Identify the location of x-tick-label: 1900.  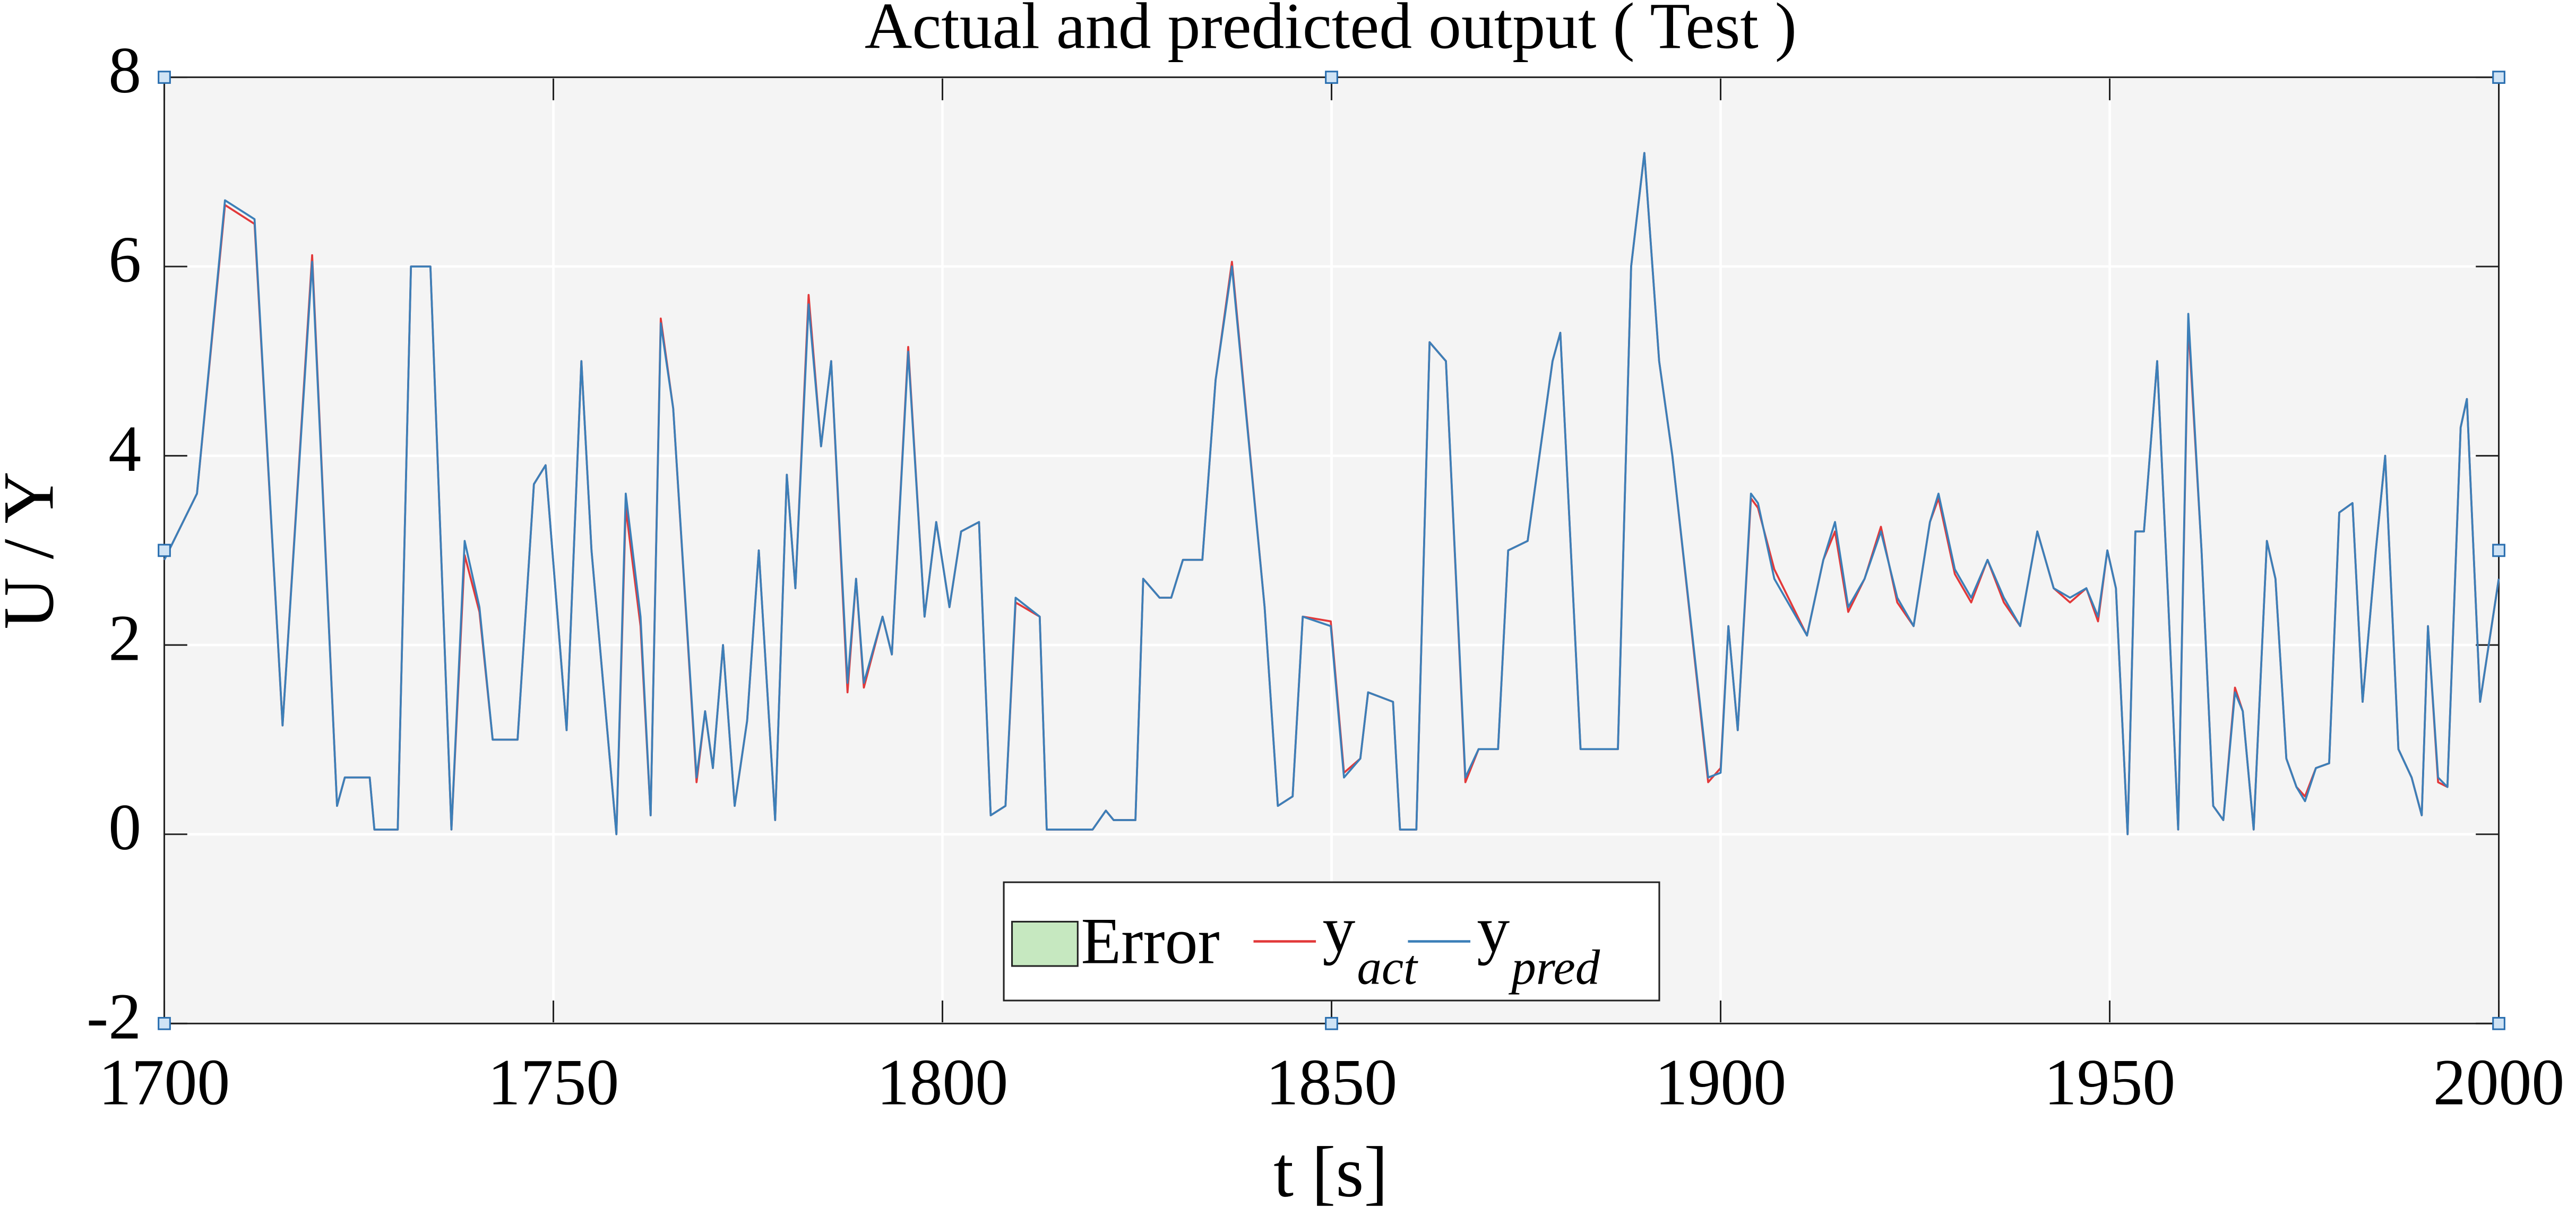
(1721, 1082).